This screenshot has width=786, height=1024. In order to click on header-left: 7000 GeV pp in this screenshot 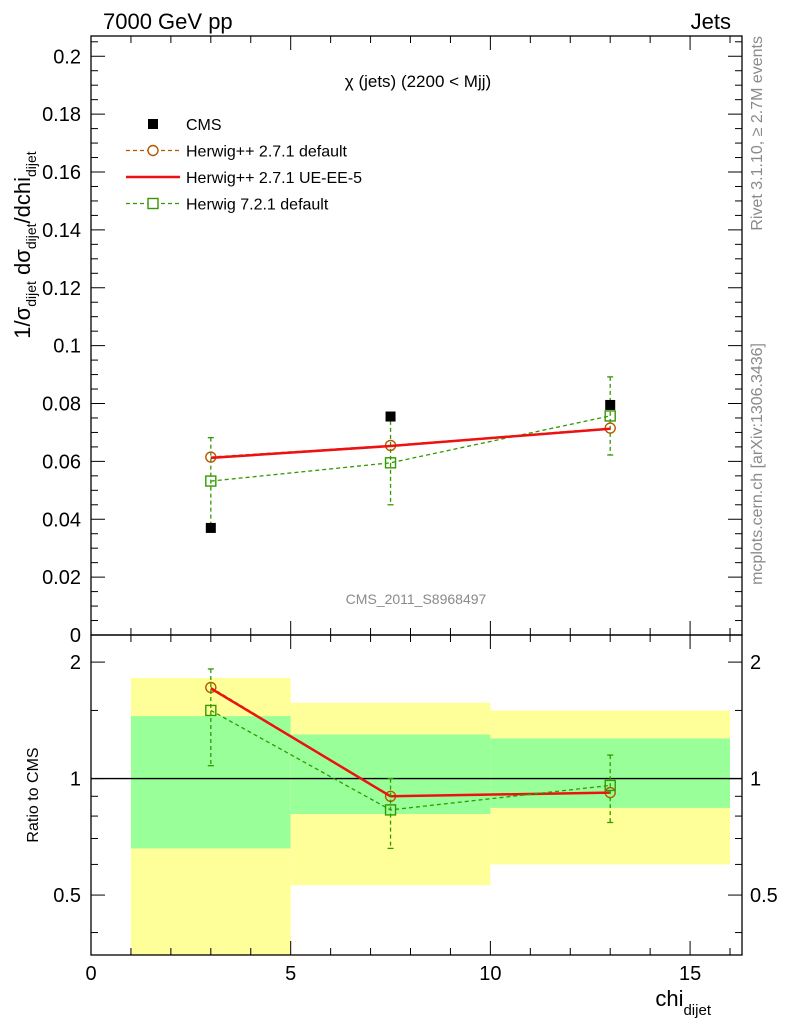, I will do `click(168, 21)`.